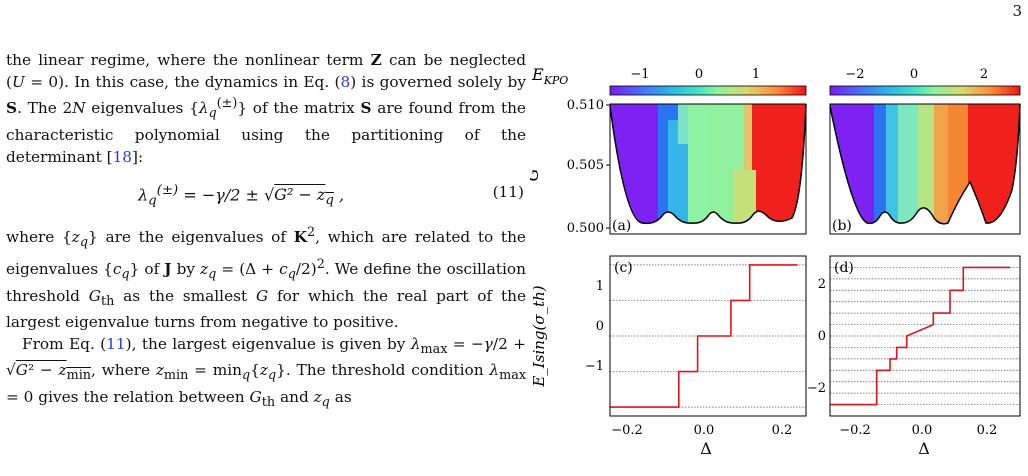  I want to click on panel-c-plot, so click(708, 336).